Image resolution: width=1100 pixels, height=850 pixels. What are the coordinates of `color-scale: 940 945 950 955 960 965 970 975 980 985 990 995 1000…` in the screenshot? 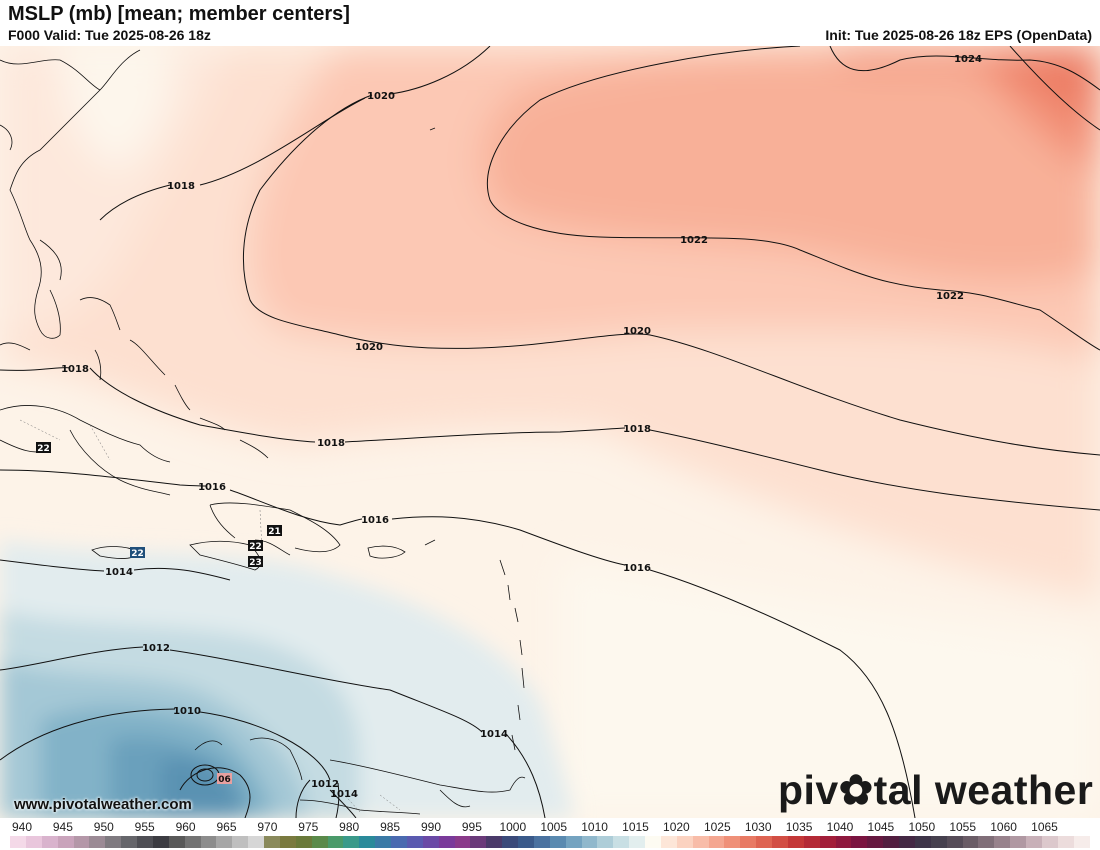 It's located at (550, 834).